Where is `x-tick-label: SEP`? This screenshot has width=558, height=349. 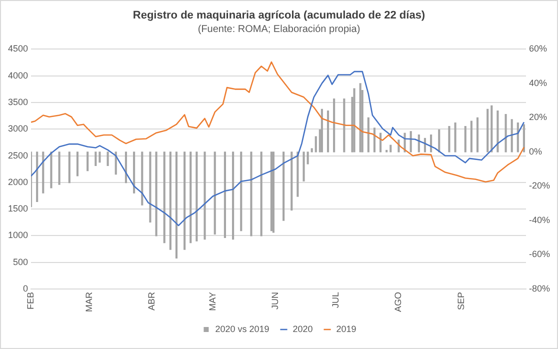 x-tick-label: SEP is located at coordinates (461, 301).